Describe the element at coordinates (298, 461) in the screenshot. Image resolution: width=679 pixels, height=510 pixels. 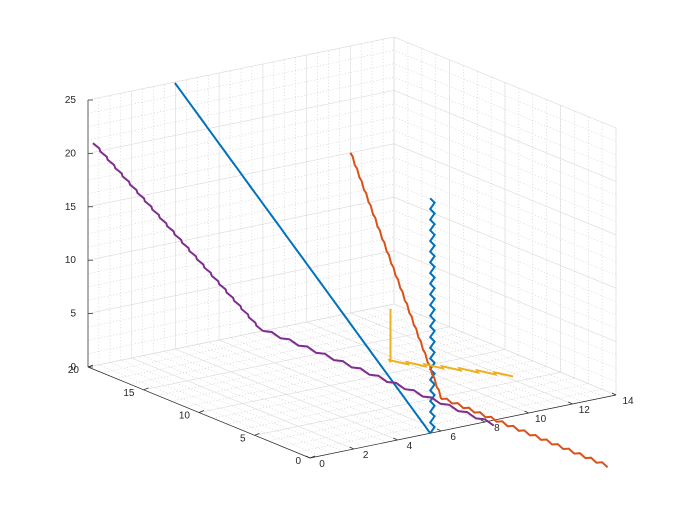
I see `y-tick-label: 0` at that location.